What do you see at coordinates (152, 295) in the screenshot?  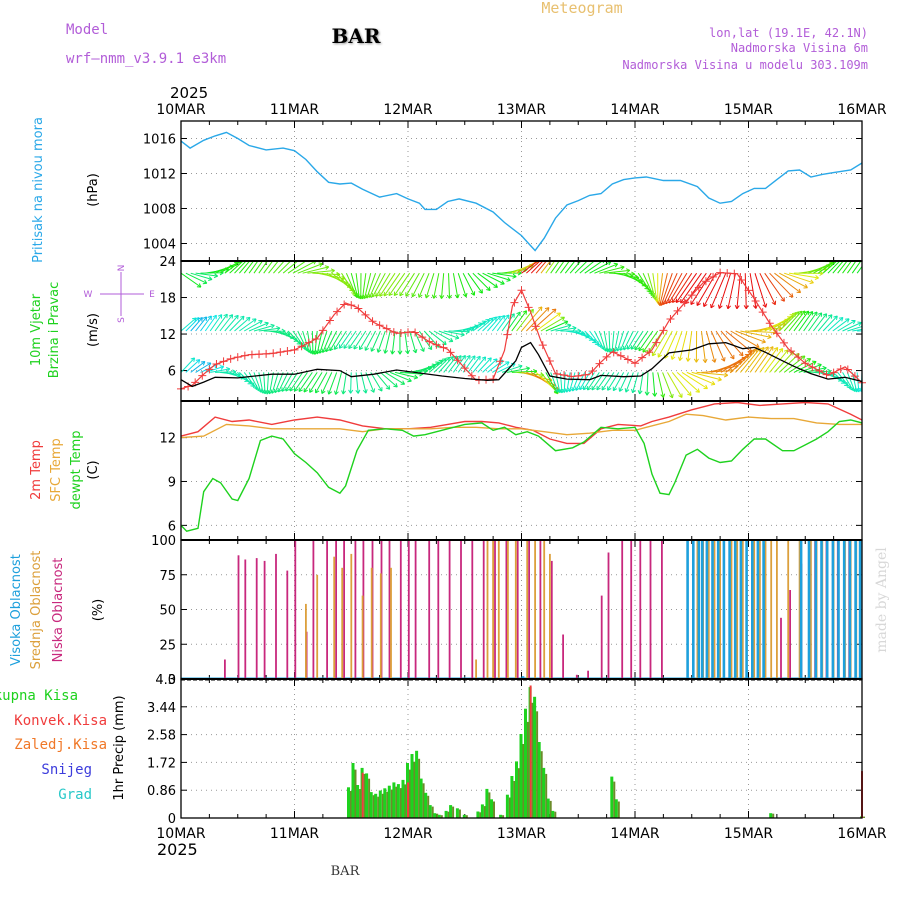 I see `compass-e: E` at bounding box center [152, 295].